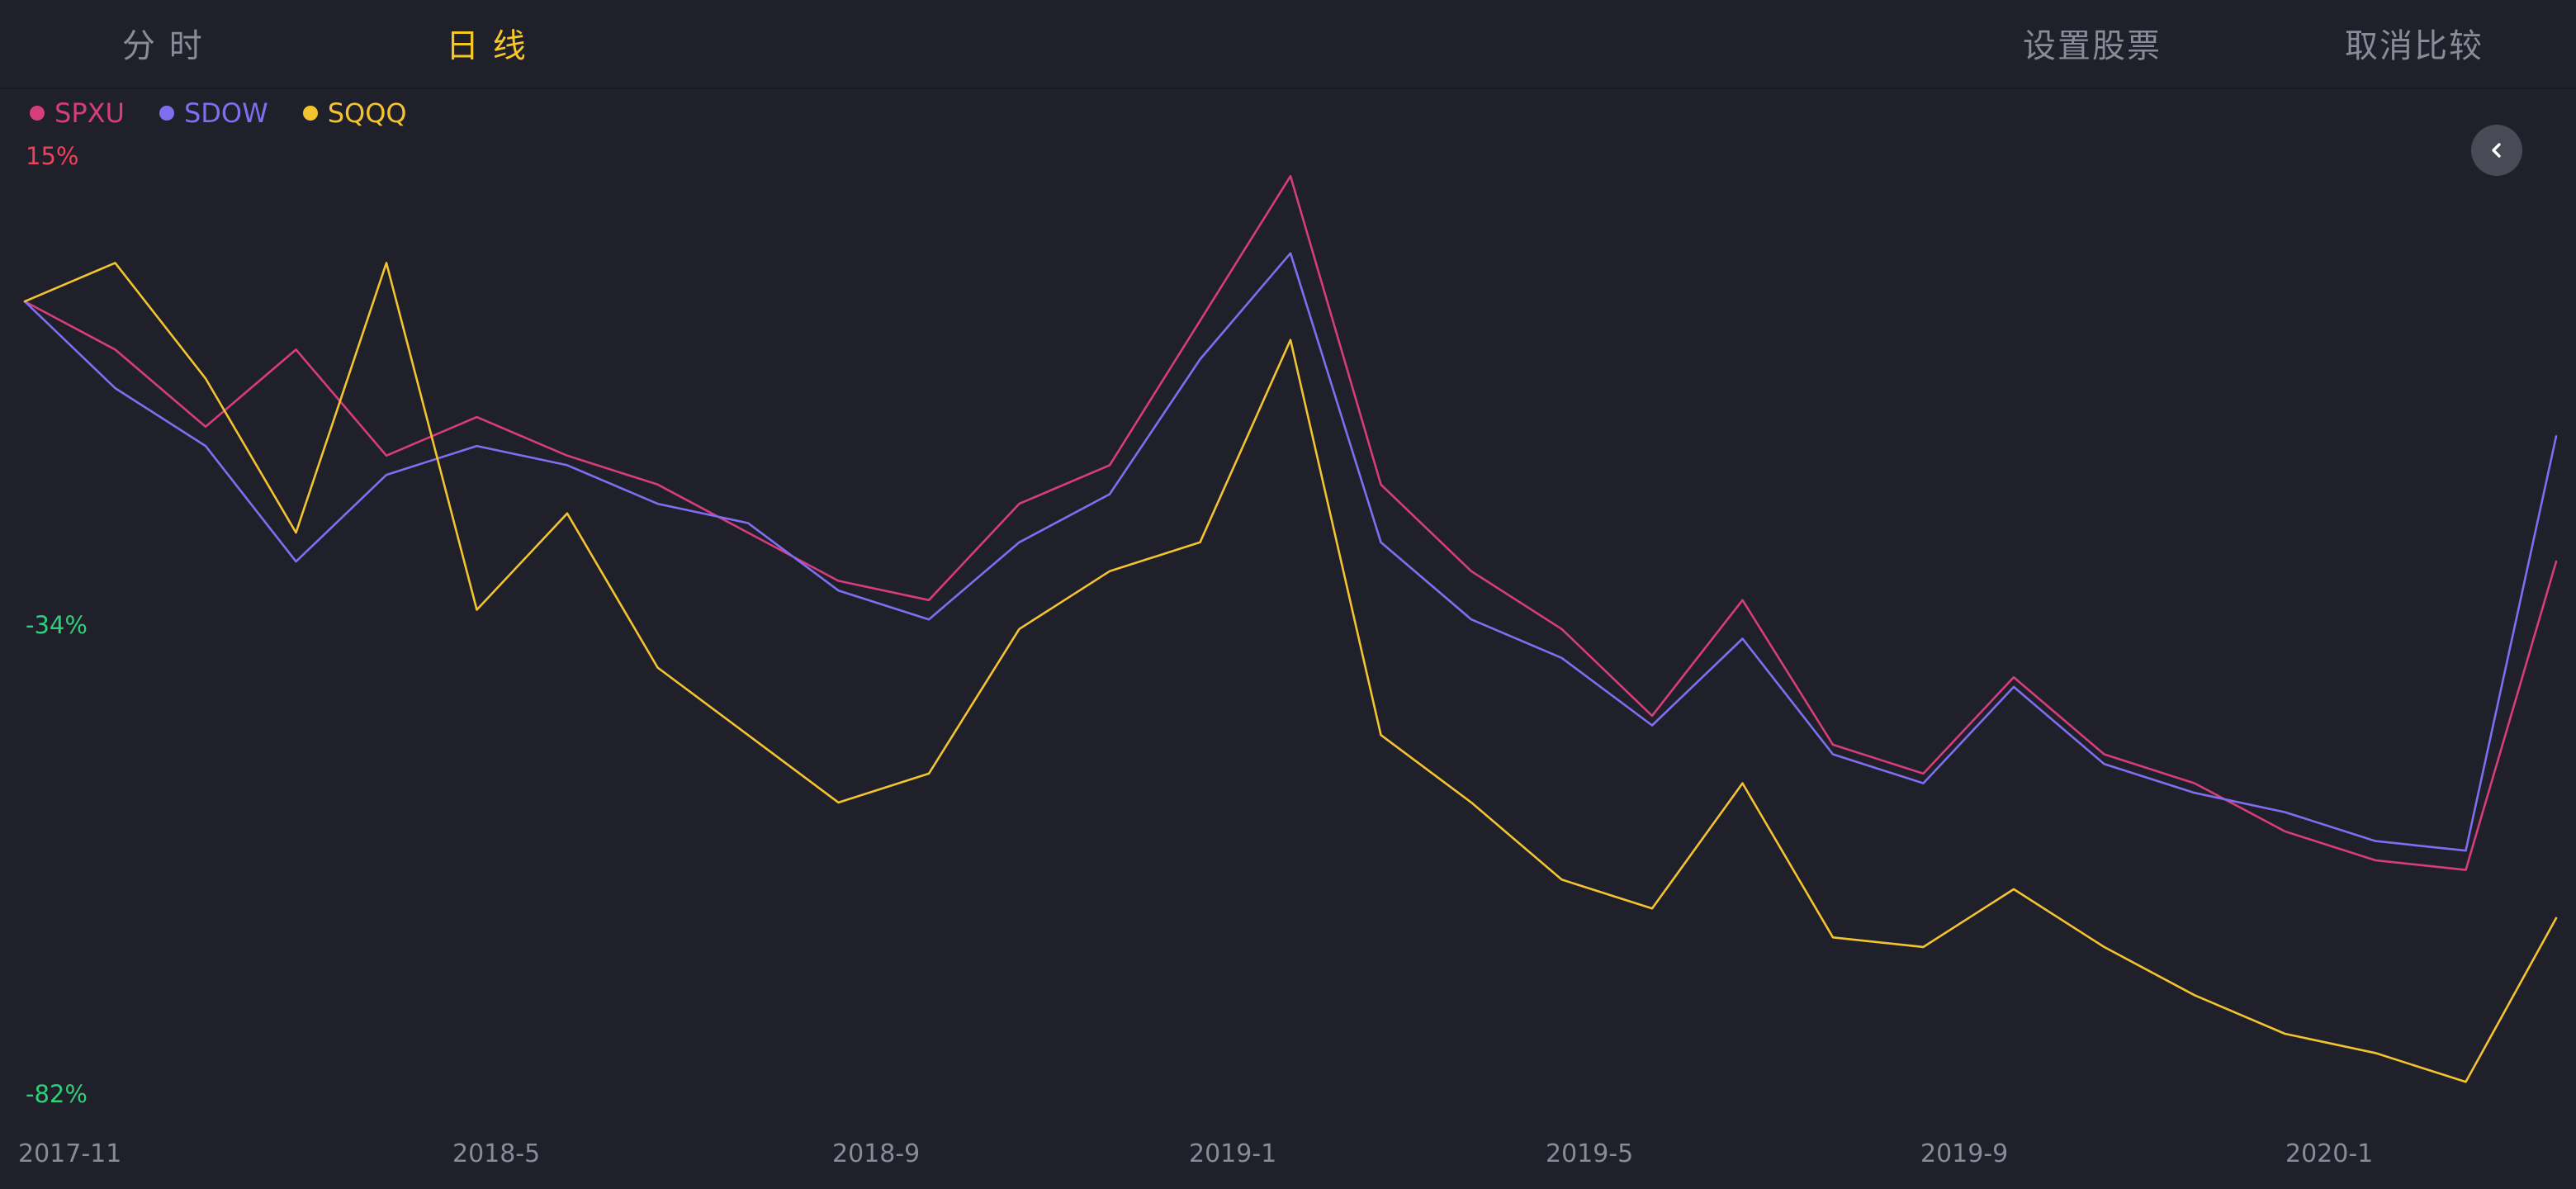  Describe the element at coordinates (70, 1153) in the screenshot. I see `x-tick-2017-11: 2017-11` at that location.